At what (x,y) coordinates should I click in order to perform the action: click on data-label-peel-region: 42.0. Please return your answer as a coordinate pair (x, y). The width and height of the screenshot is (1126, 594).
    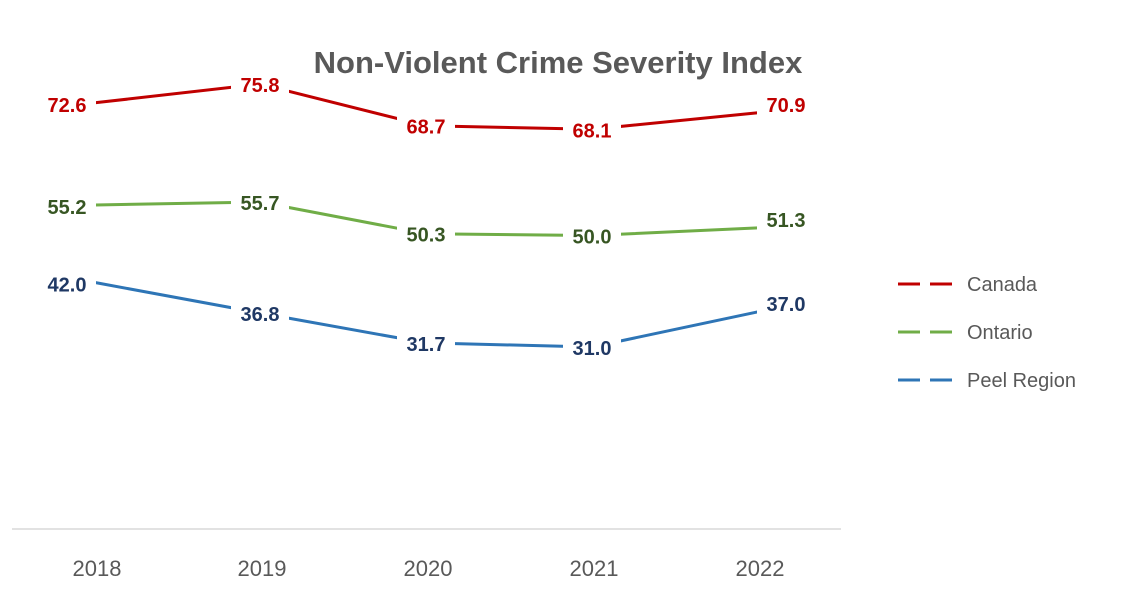
    Looking at the image, I should click on (67, 285).